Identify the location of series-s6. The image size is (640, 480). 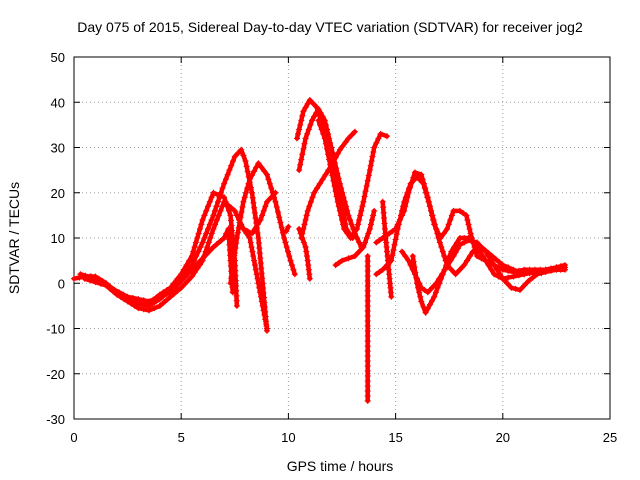
(255, 278).